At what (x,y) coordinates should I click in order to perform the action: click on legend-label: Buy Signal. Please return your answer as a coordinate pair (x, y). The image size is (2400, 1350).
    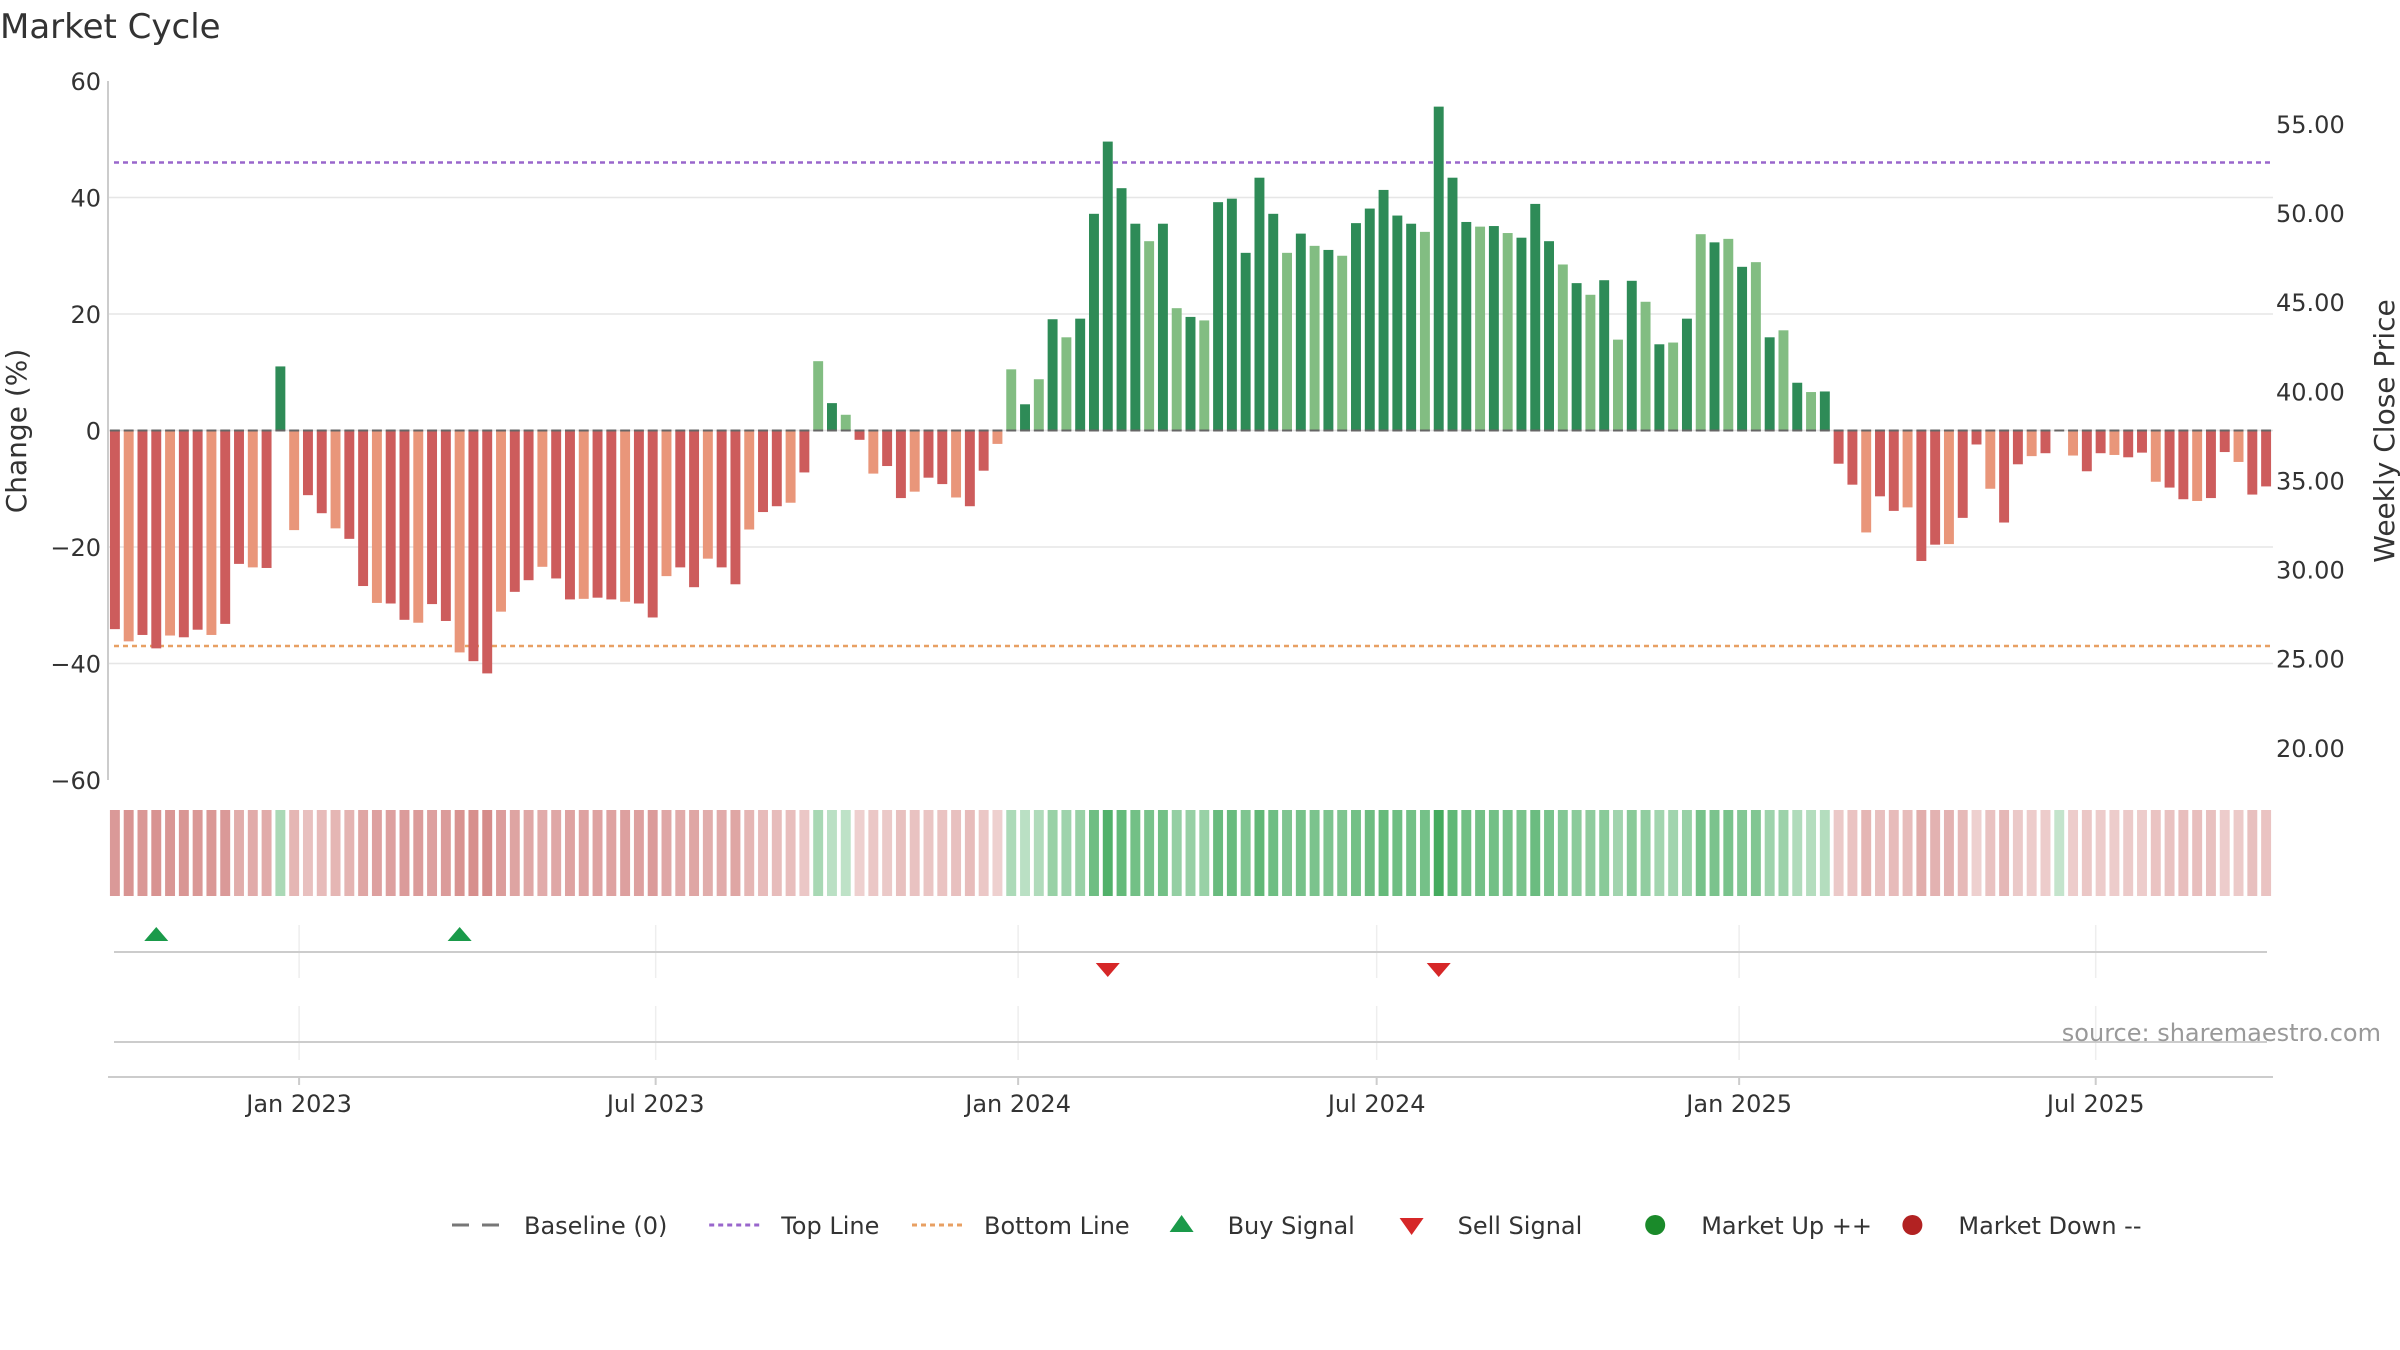
    Looking at the image, I should click on (1291, 1226).